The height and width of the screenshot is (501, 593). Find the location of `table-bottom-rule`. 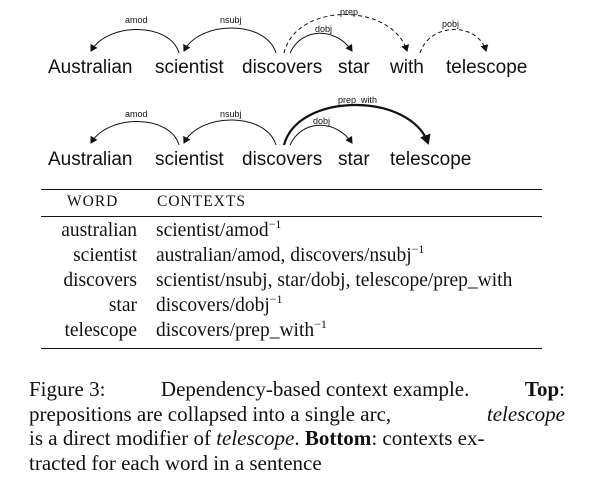

table-bottom-rule is located at coordinates (291, 349).